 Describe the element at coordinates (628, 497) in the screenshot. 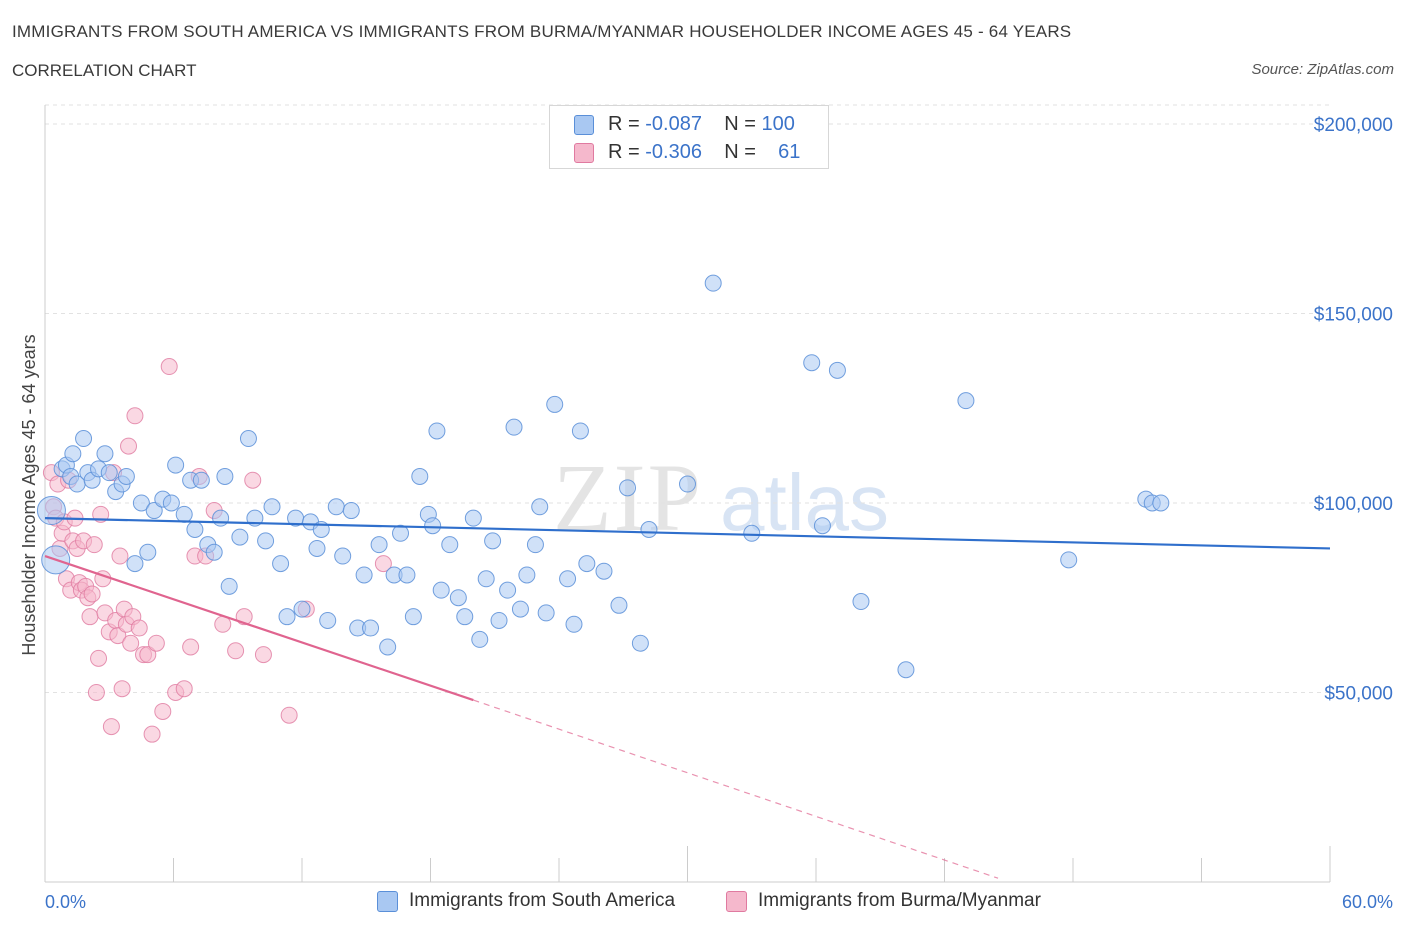

I see `watermark-zip: ZIP` at that location.